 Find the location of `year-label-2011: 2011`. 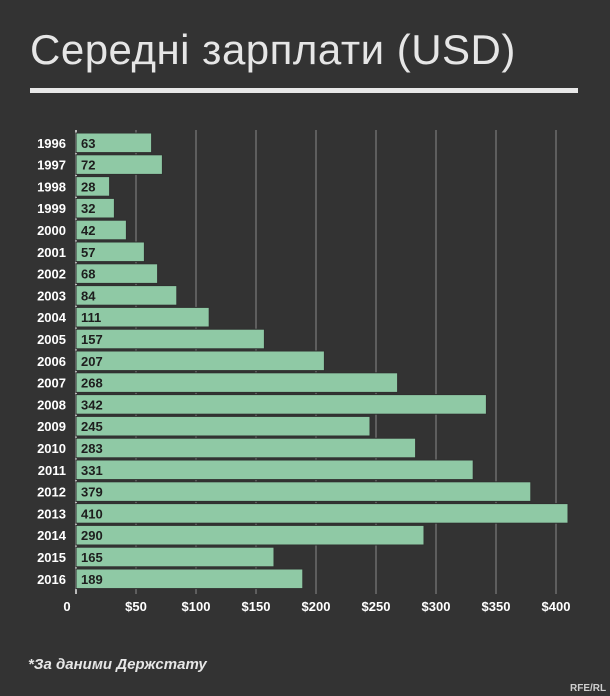

year-label-2011: 2011 is located at coordinates (52, 470).